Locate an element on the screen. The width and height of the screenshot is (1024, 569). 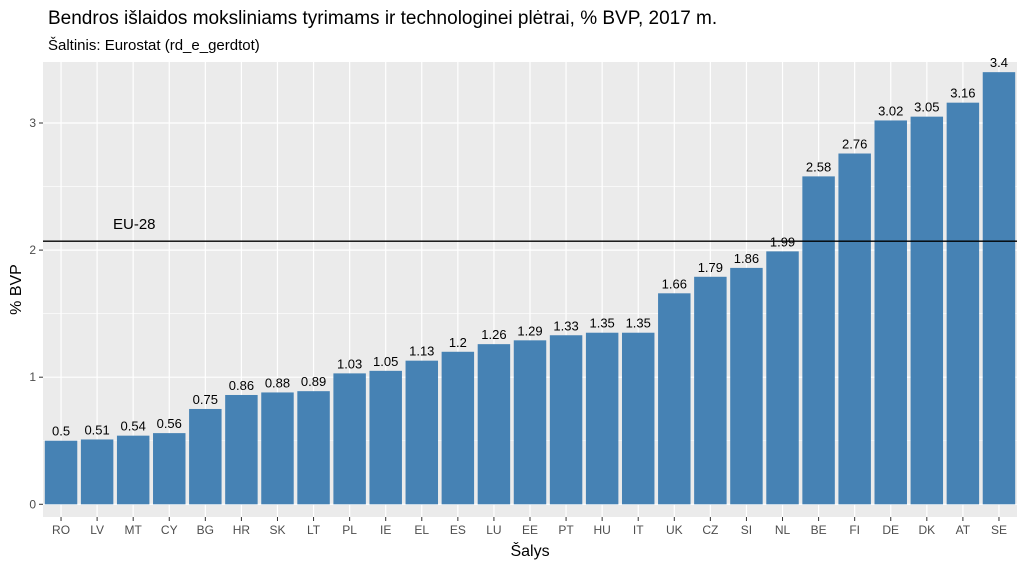
bar-cy is located at coordinates (169, 469).